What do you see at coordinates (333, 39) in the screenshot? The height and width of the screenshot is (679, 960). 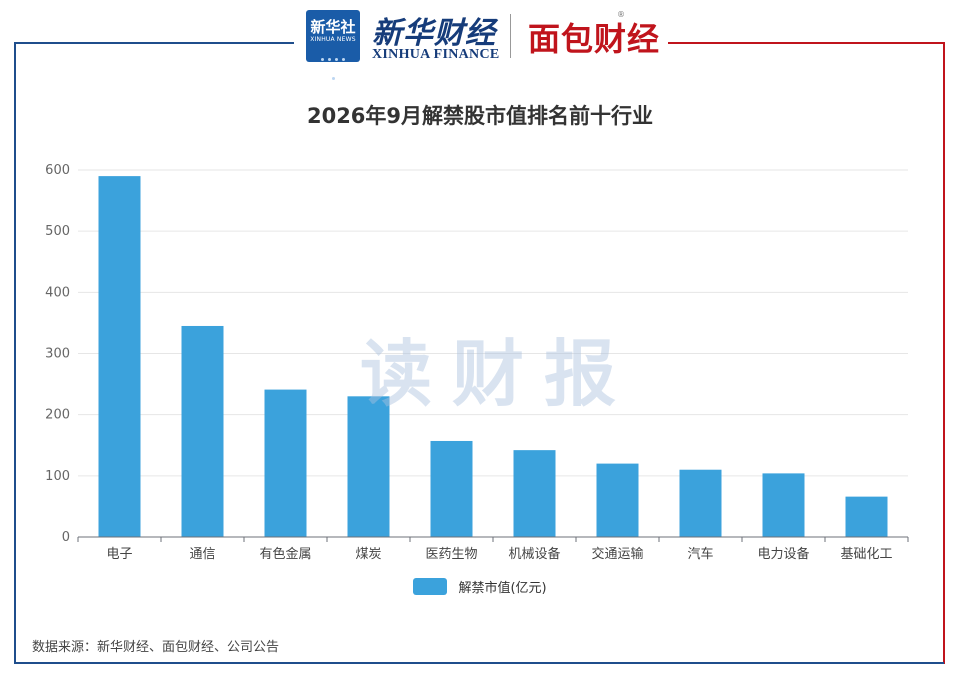 I see `xinhua-badge-en: XINHUA NEWS` at bounding box center [333, 39].